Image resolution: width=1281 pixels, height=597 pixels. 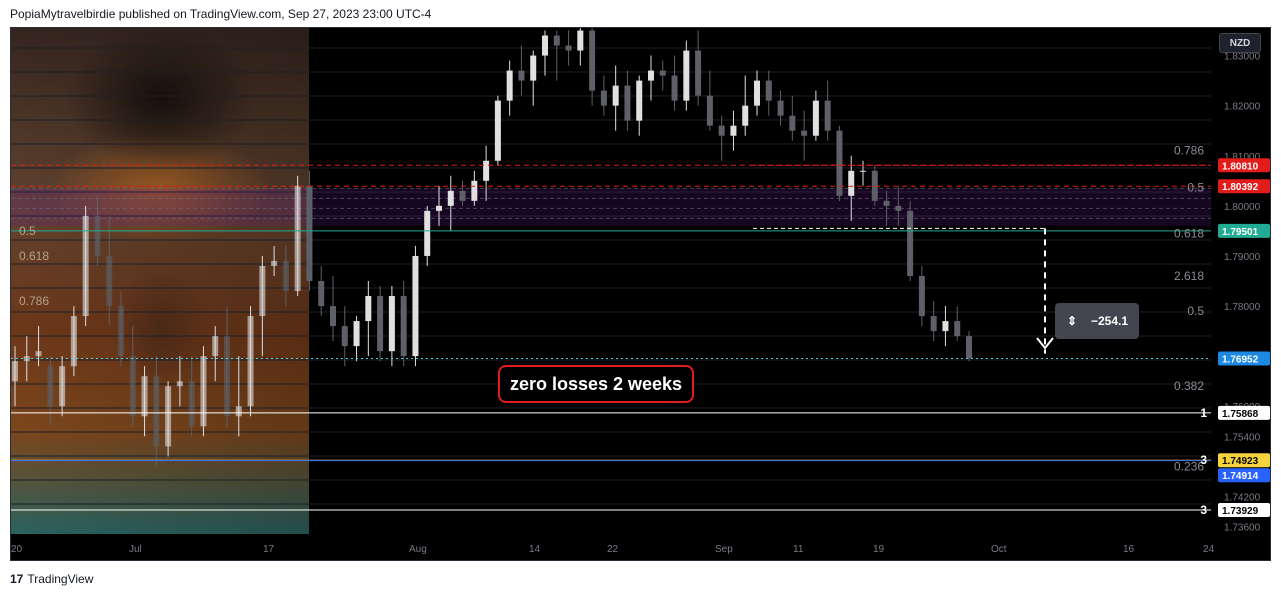 What do you see at coordinates (1189, 386) in the screenshot?
I see `fib-label: 0.382` at bounding box center [1189, 386].